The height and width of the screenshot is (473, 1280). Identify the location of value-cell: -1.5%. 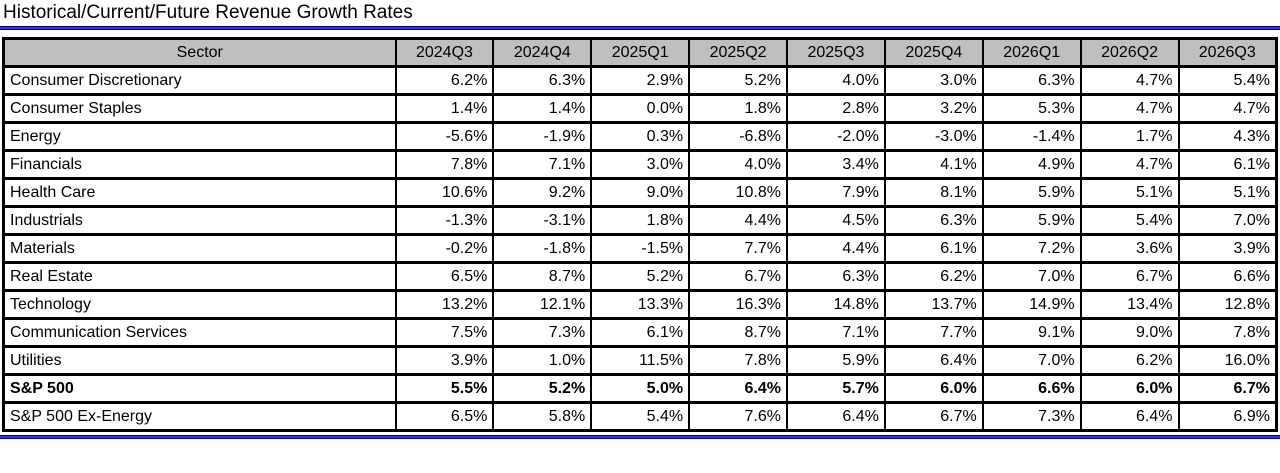
(640, 248).